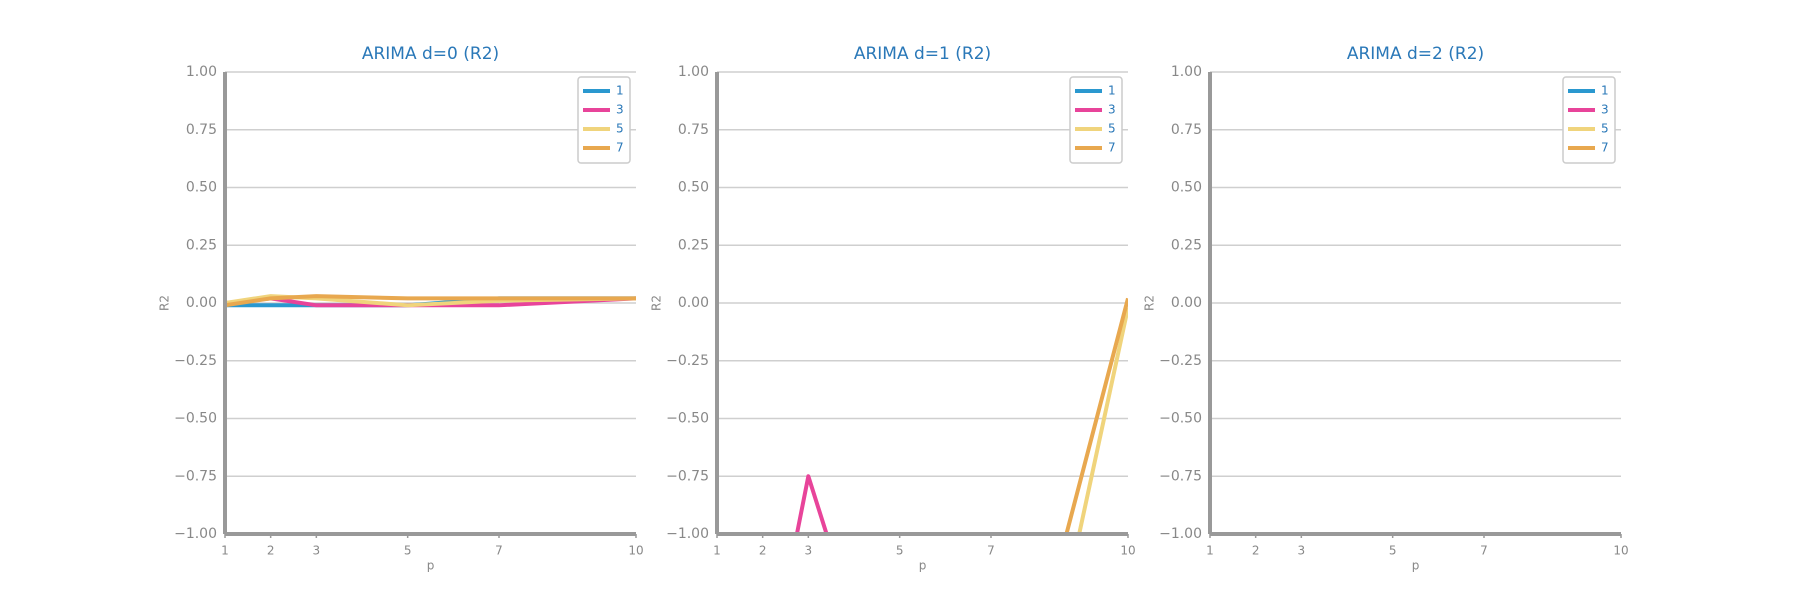 The image size is (1800, 600). What do you see at coordinates (430, 54) in the screenshot?
I see `chart-title: ARIMA d=0 (R2)` at bounding box center [430, 54].